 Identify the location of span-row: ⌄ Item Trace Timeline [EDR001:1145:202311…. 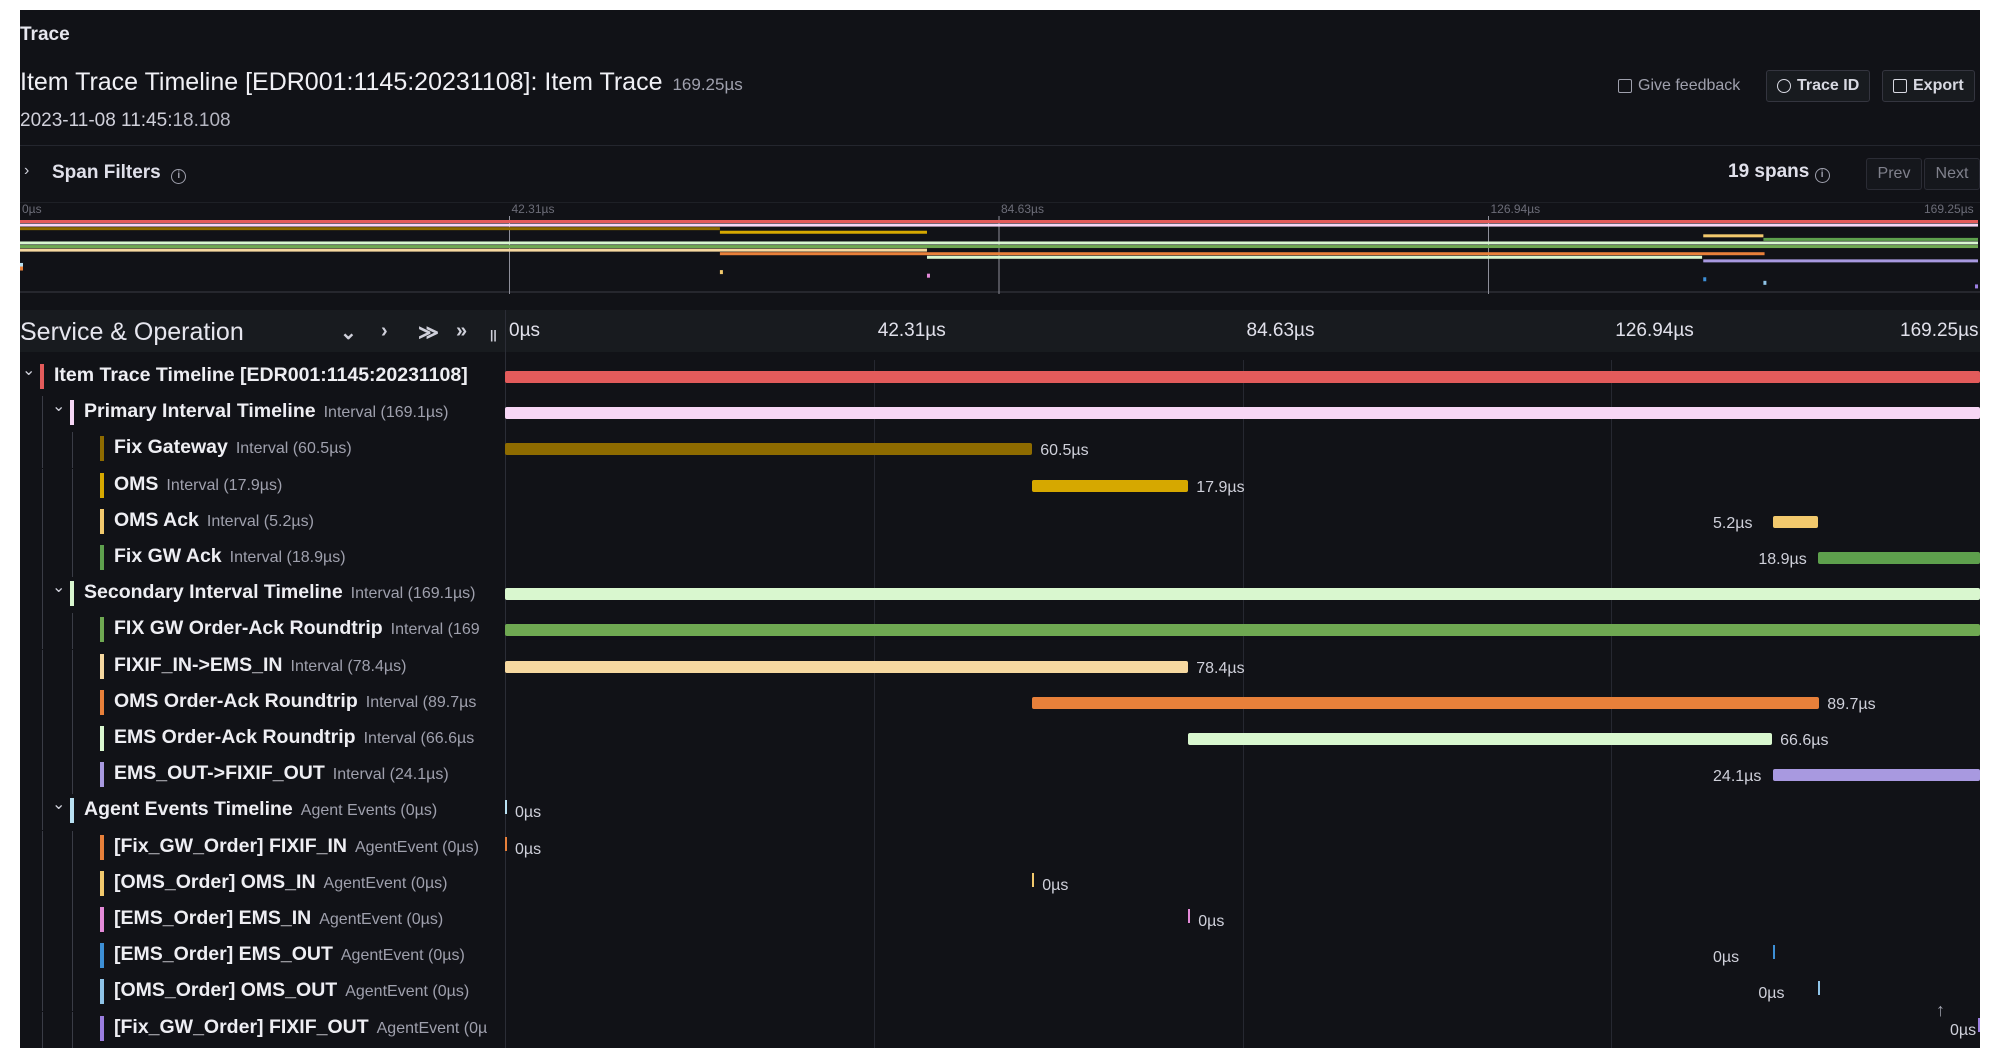
(1000, 378).